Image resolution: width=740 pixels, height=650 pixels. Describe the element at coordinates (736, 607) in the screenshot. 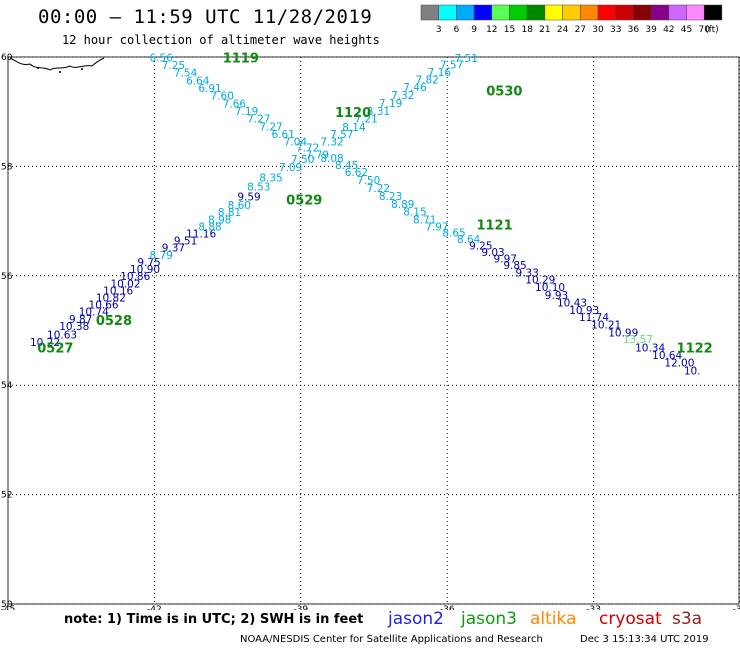

I see `lon-tick-label: -30` at that location.